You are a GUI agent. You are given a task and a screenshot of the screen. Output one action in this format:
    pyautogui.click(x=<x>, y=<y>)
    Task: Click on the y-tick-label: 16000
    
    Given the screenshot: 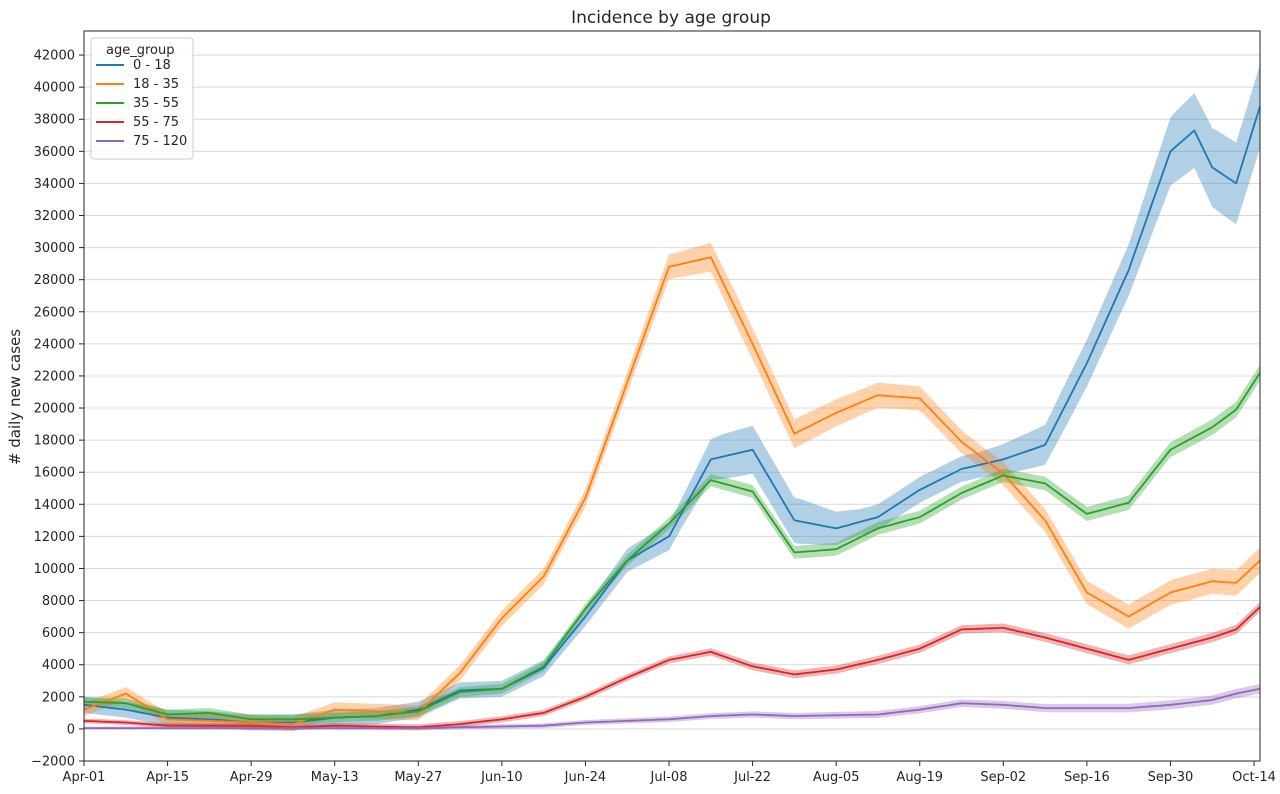 What is the action you would take?
    pyautogui.click(x=54, y=473)
    